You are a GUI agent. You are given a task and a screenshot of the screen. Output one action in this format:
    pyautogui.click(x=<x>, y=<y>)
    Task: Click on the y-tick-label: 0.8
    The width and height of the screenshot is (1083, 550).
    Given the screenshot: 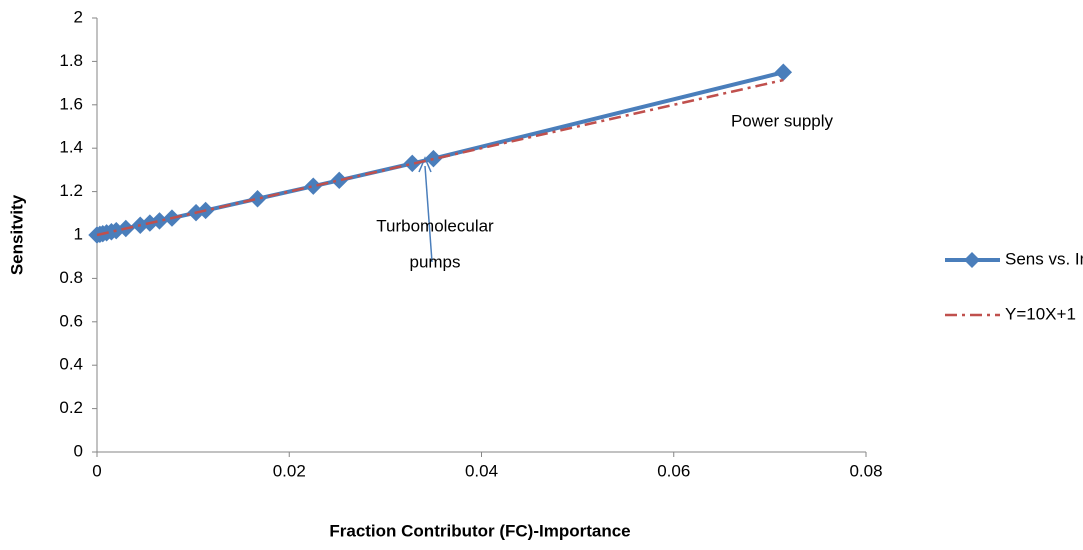 What is the action you would take?
    pyautogui.click(x=71, y=277)
    